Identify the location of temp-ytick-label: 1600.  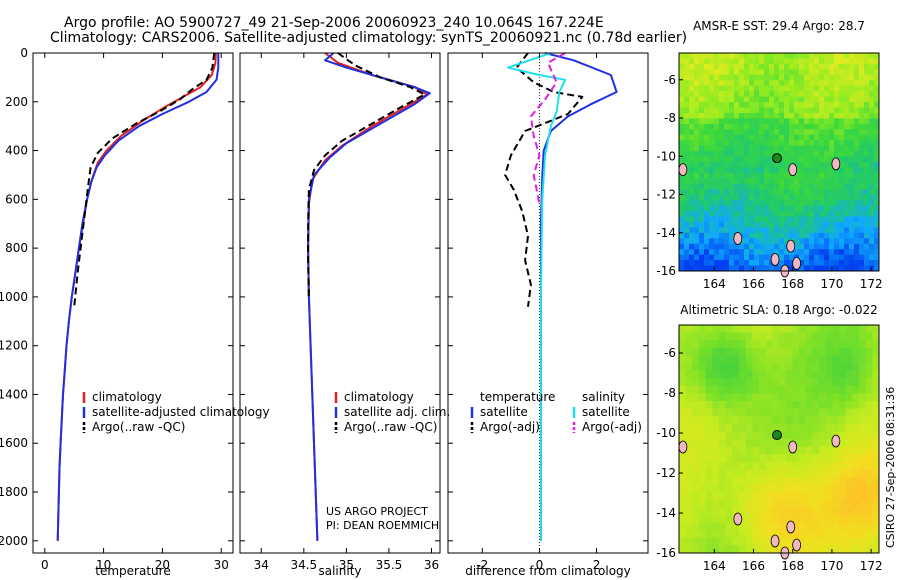
(14, 443).